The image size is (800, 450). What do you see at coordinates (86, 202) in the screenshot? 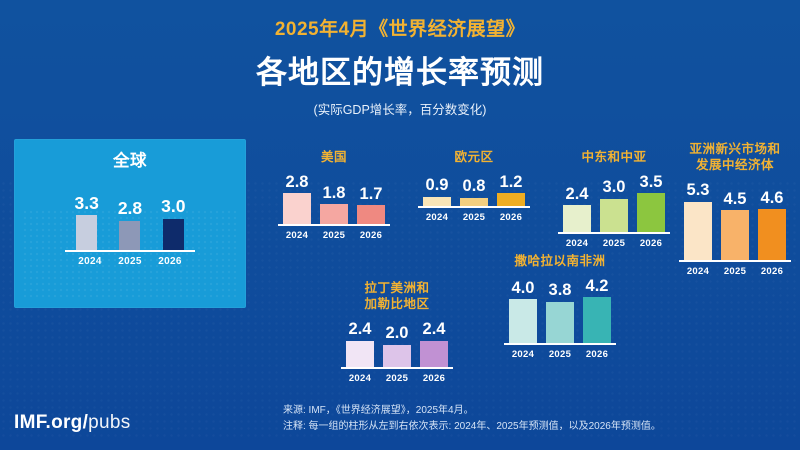
I see `bar-value-label: 3.3` at bounding box center [86, 202].